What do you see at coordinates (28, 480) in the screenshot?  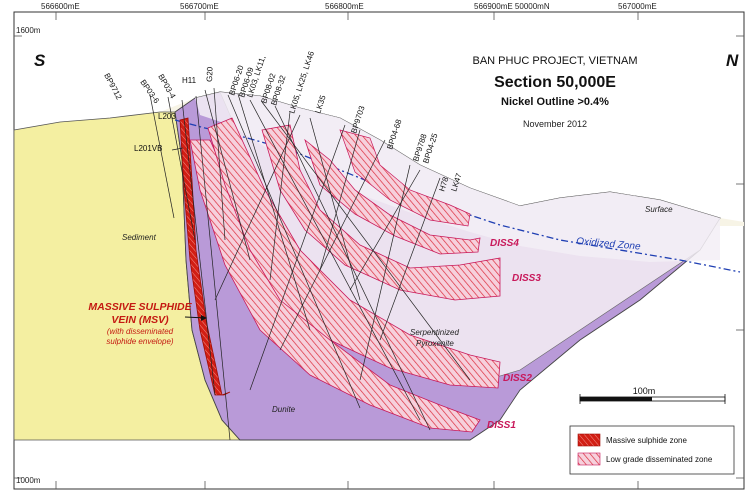 I see `elevation-label: 1000m` at bounding box center [28, 480].